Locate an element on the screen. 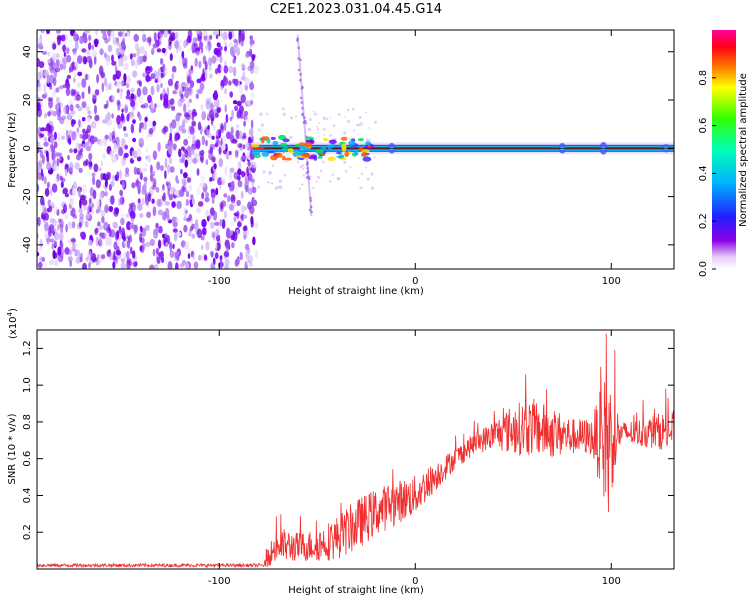 Image resolution: width=750 pixels, height=600 pixels. streak-dot is located at coordinates (308, 168).